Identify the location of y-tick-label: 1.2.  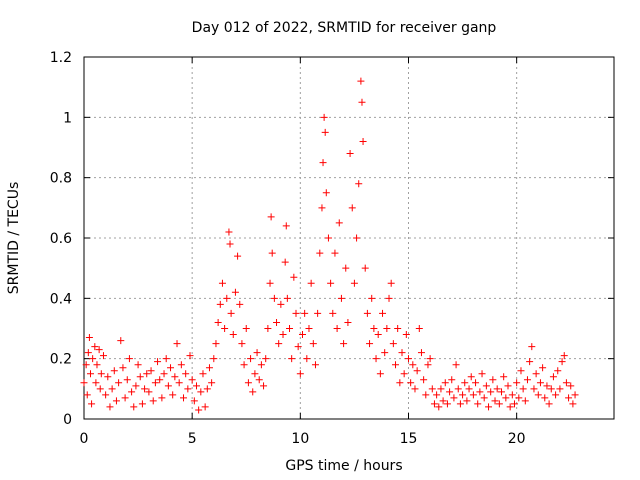
(61, 58).